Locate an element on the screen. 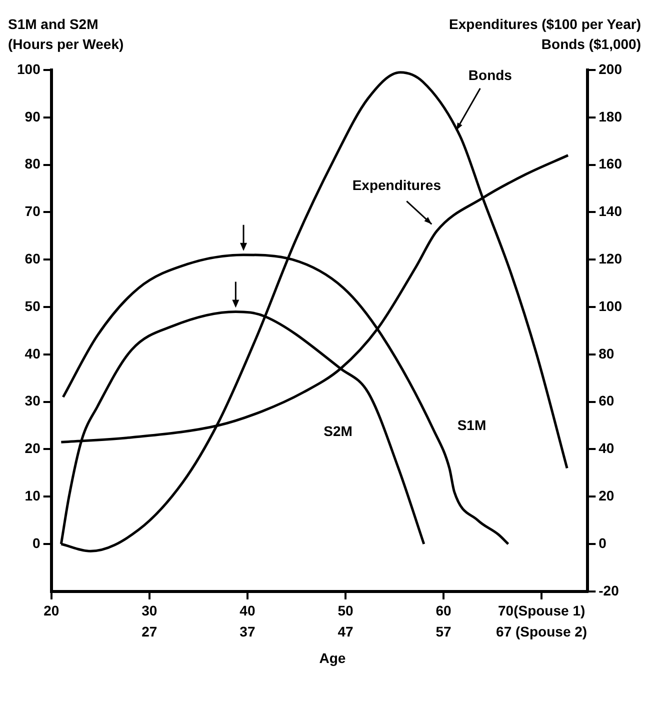  y-tick-label: 60 is located at coordinates (32, 258).